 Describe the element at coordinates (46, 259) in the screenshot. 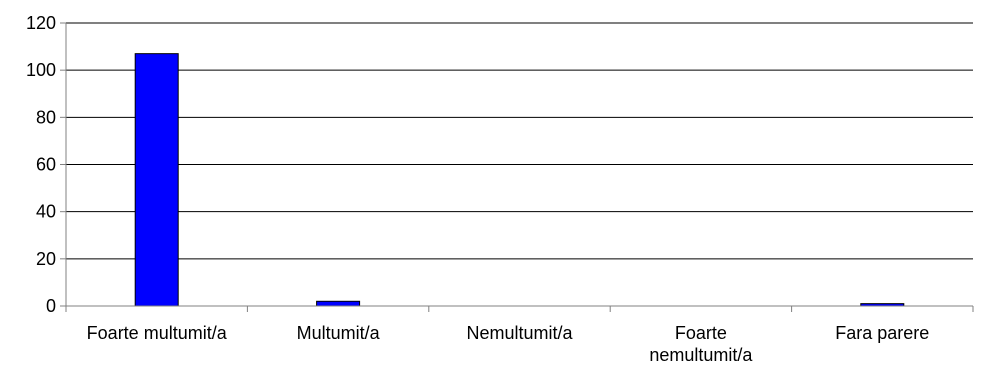

I see `y-tick-label: 20` at that location.